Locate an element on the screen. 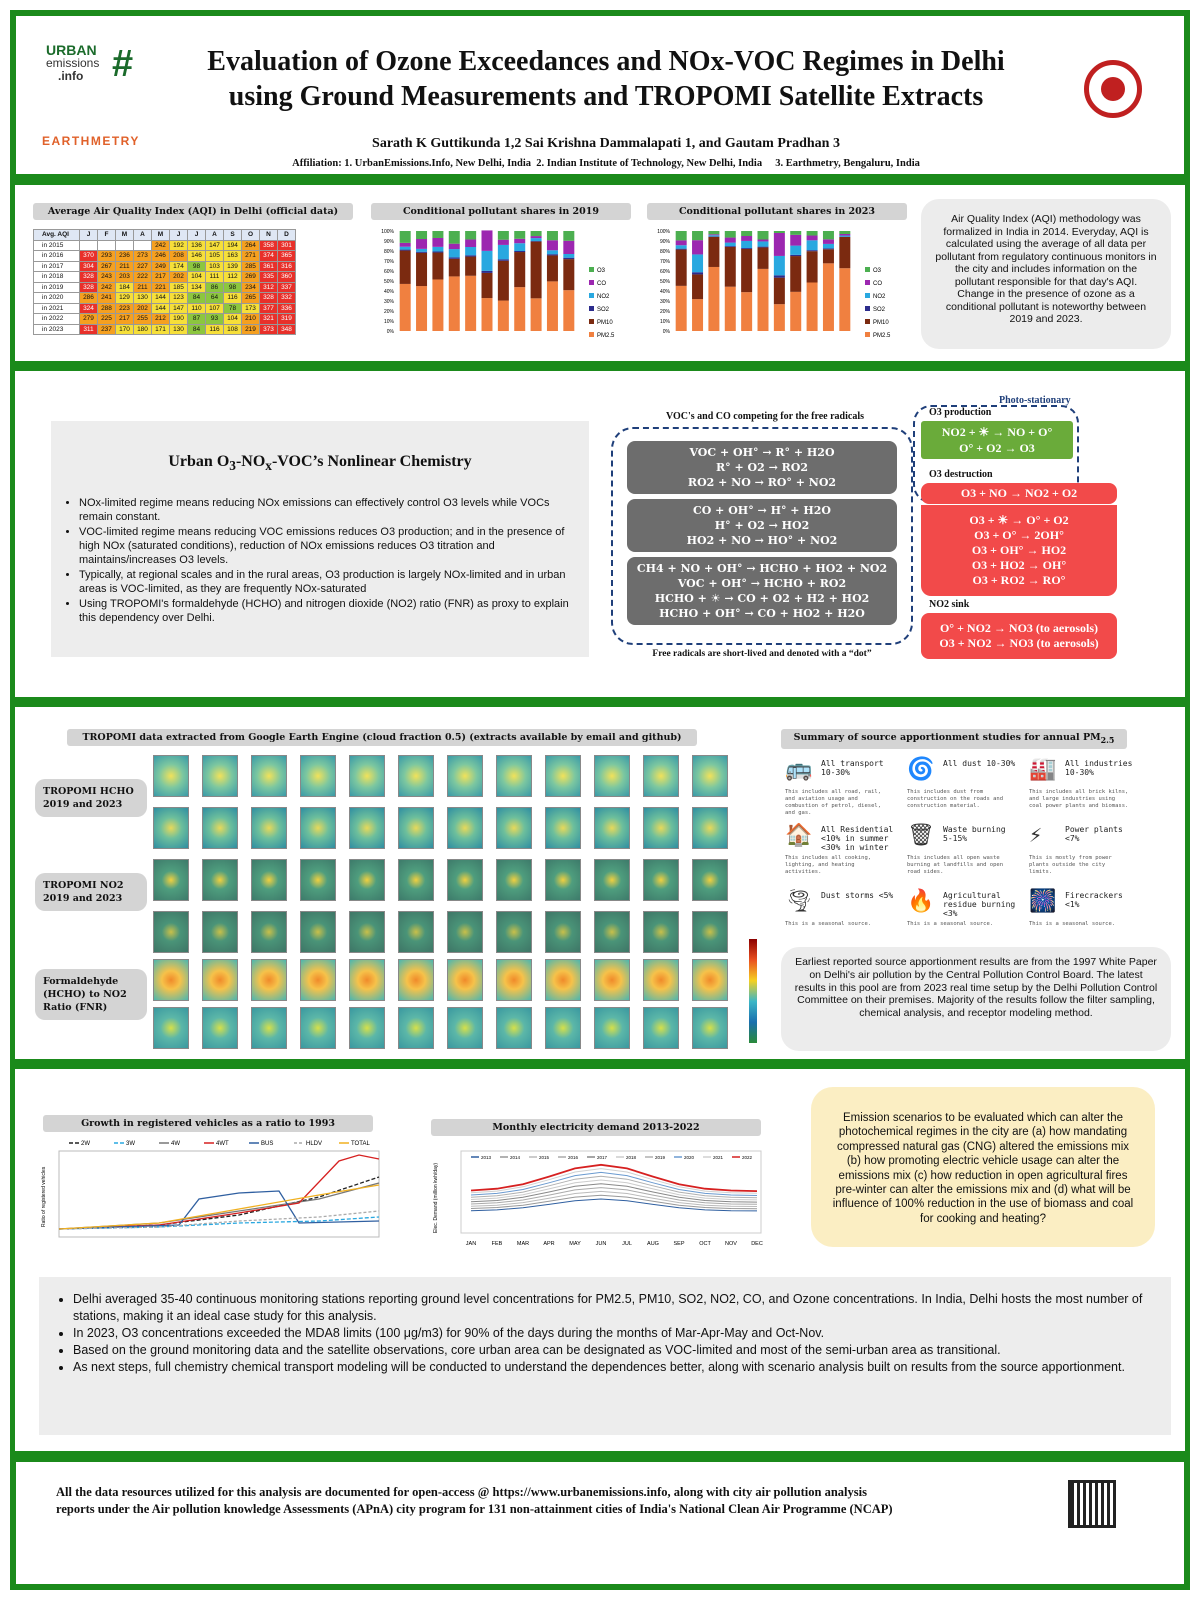  reaction: O3 + ☀ → O° + O2 is located at coordinates (1019, 520).